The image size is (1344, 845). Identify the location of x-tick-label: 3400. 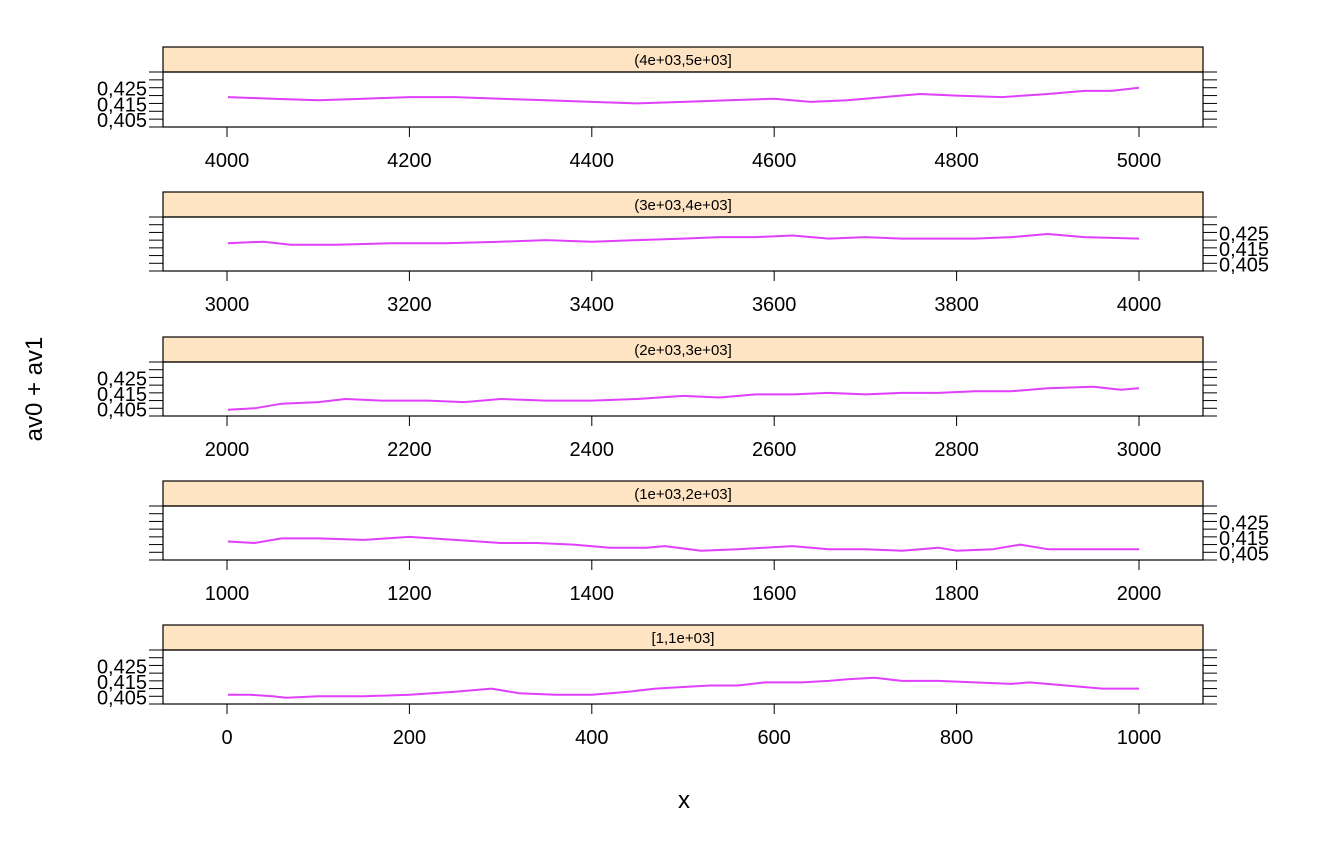
(592, 305).